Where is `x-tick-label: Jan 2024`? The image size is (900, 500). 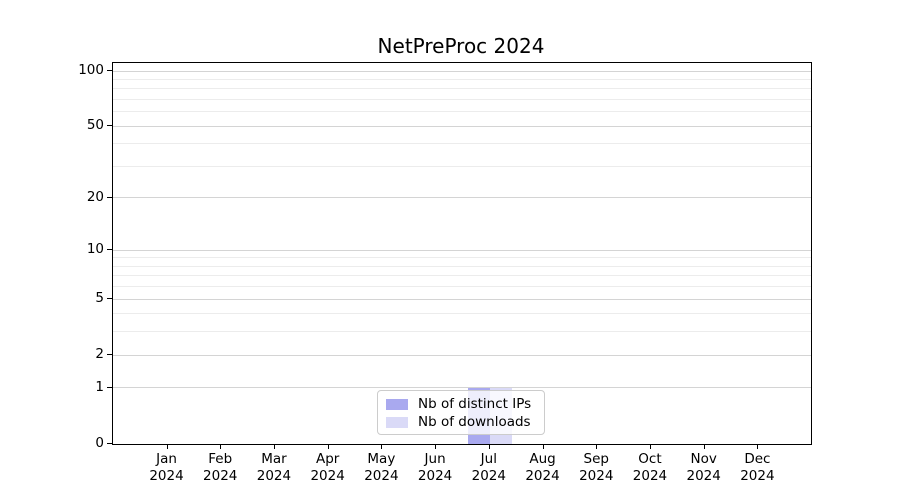
x-tick-label: Jan 2024 is located at coordinates (167, 468).